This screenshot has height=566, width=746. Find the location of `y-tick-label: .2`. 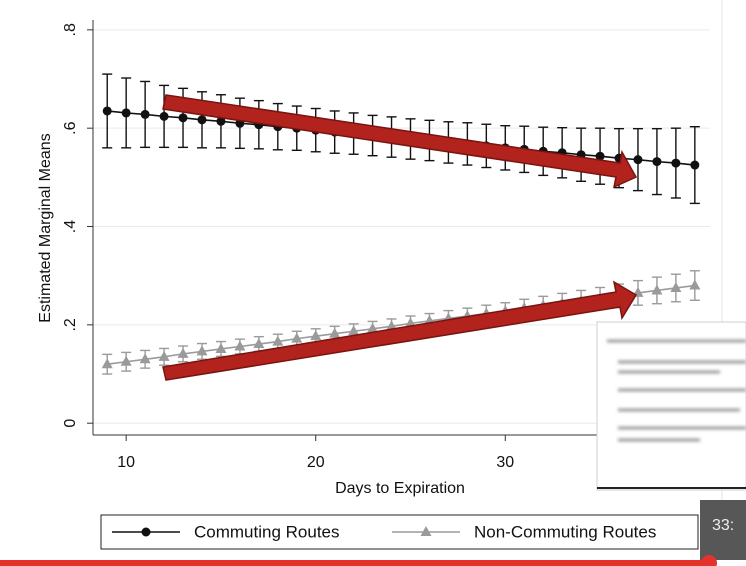

y-tick-label: .2 is located at coordinates (70, 324).